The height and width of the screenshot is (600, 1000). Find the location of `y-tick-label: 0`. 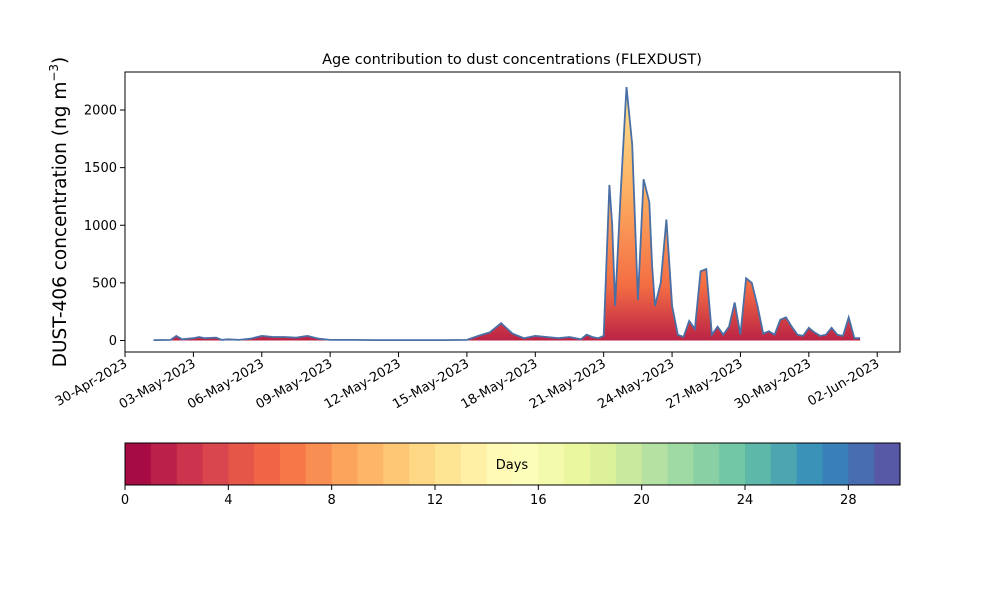

y-tick-label: 0 is located at coordinates (113, 341).